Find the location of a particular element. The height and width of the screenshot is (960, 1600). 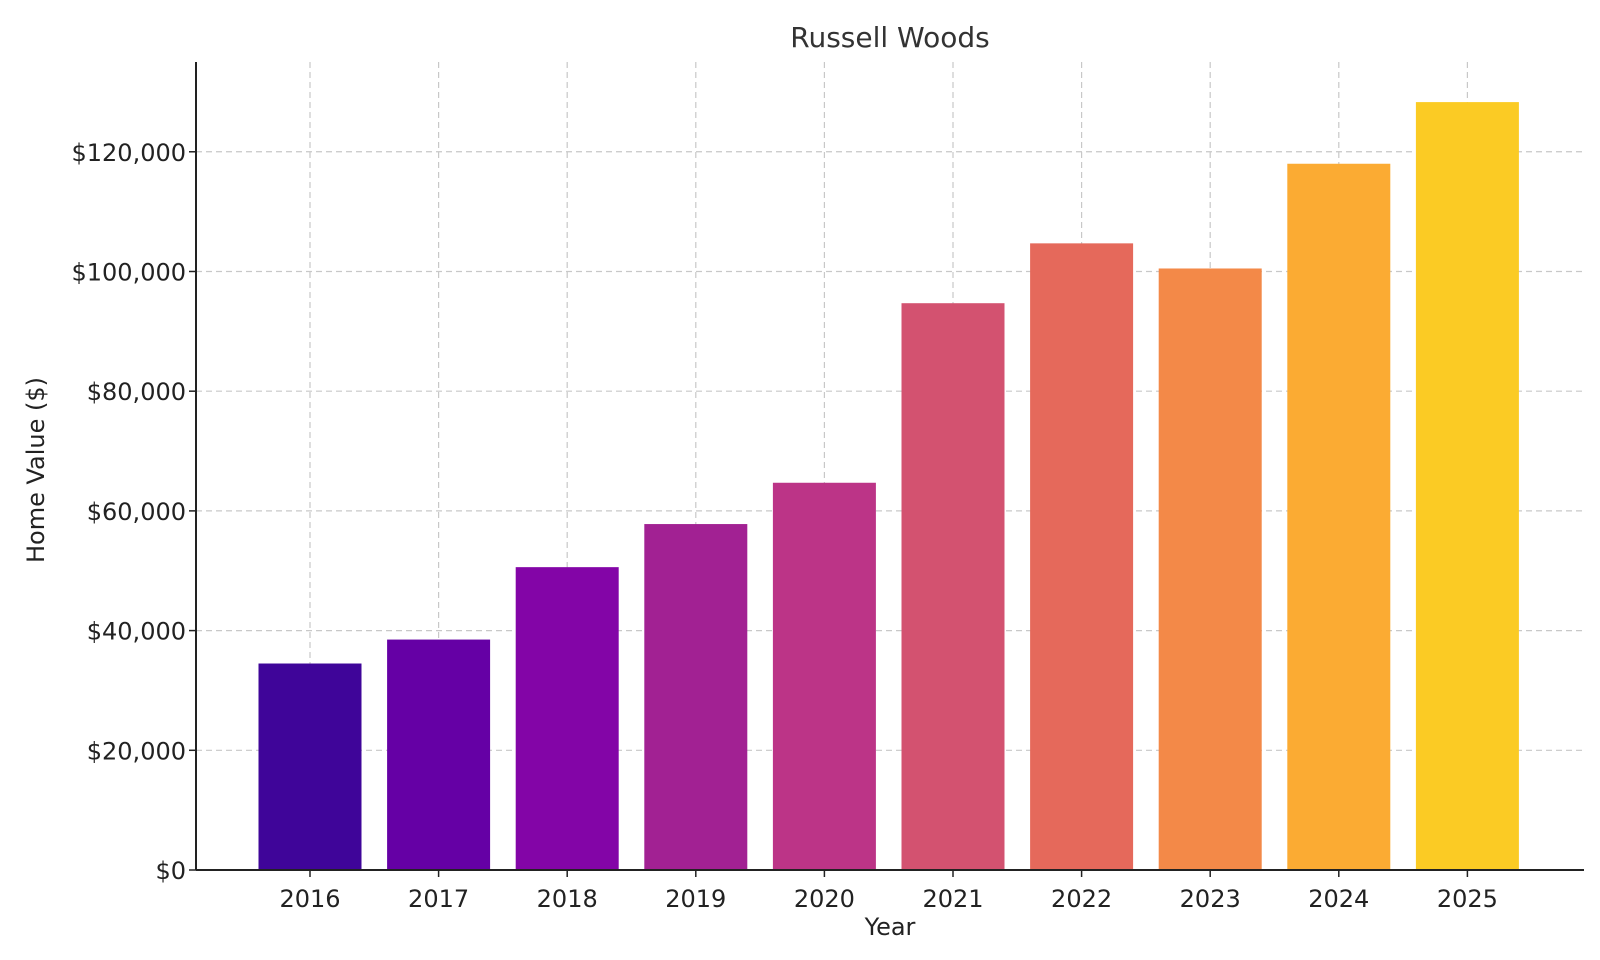

y-tick-label: $100,000 is located at coordinates (128, 272).